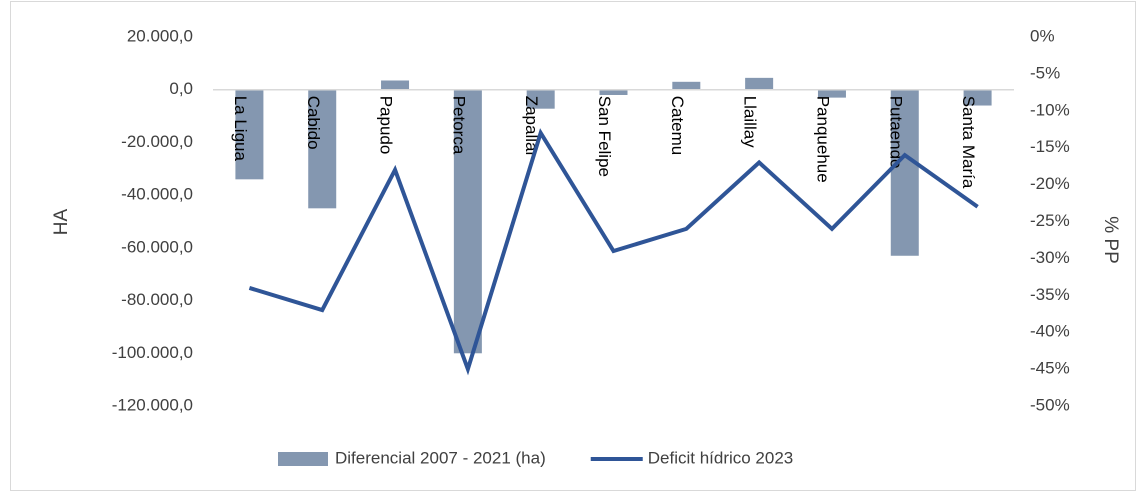  I want to click on y2-tick-label: -5%, so click(1045, 72).